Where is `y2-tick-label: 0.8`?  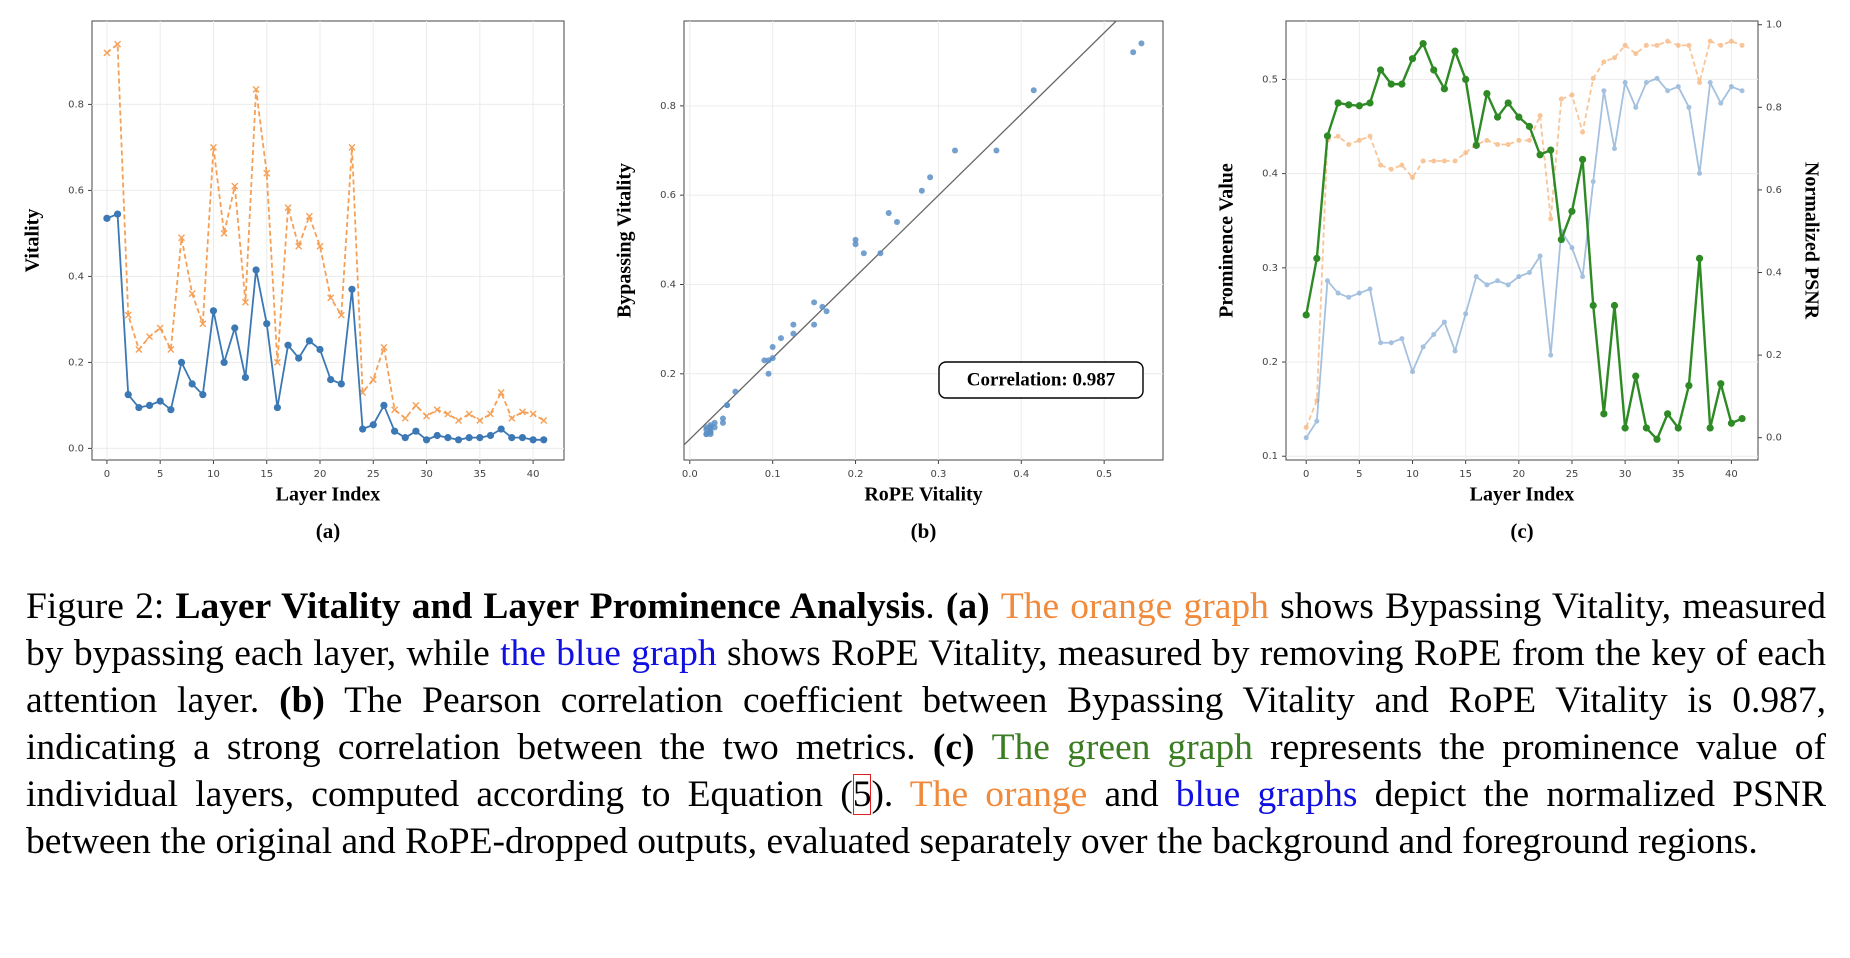 y2-tick-label: 0.8 is located at coordinates (1774, 107).